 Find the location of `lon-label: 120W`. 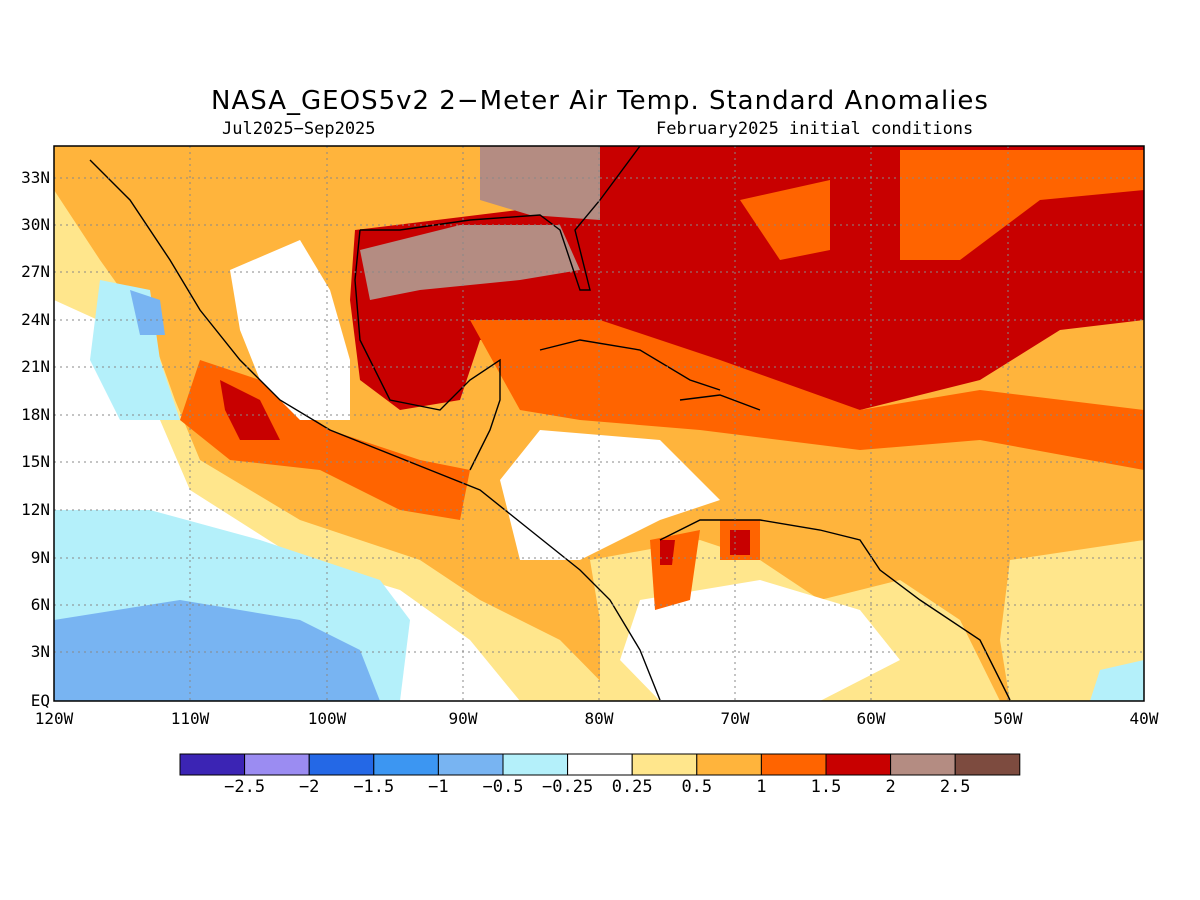

lon-label: 120W is located at coordinates (54, 718).